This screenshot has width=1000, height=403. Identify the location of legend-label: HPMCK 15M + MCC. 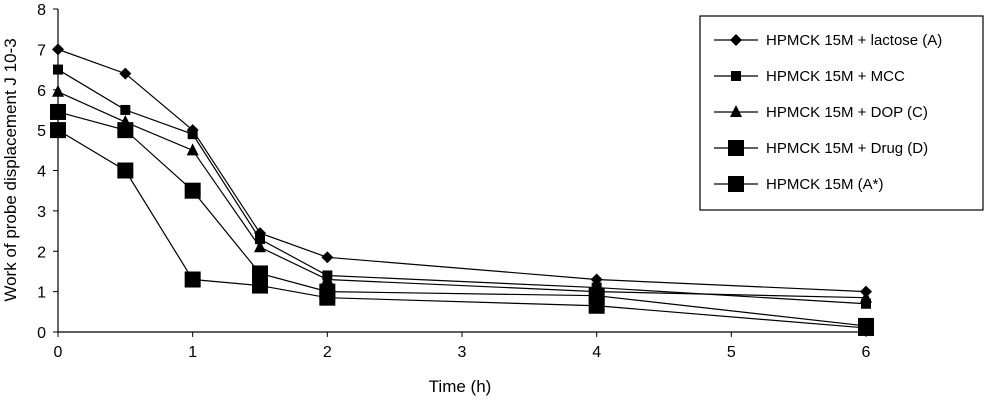
(835, 76).